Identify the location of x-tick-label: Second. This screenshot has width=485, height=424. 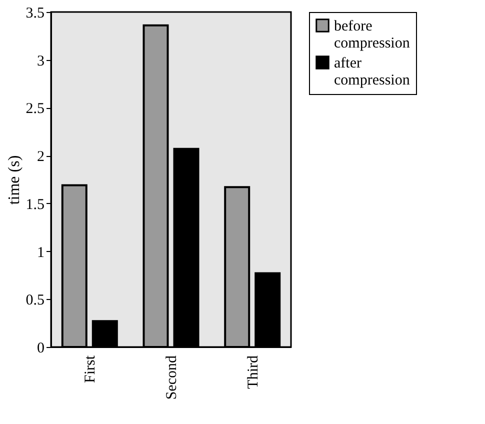
(172, 377).